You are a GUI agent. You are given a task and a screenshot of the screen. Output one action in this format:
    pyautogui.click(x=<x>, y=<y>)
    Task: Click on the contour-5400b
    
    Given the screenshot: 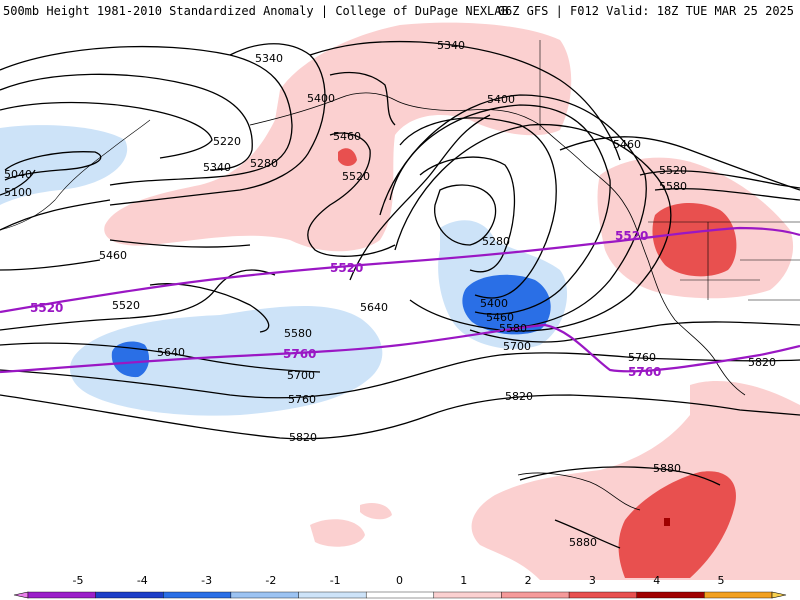 What is the action you would take?
    pyautogui.click(x=362, y=98)
    